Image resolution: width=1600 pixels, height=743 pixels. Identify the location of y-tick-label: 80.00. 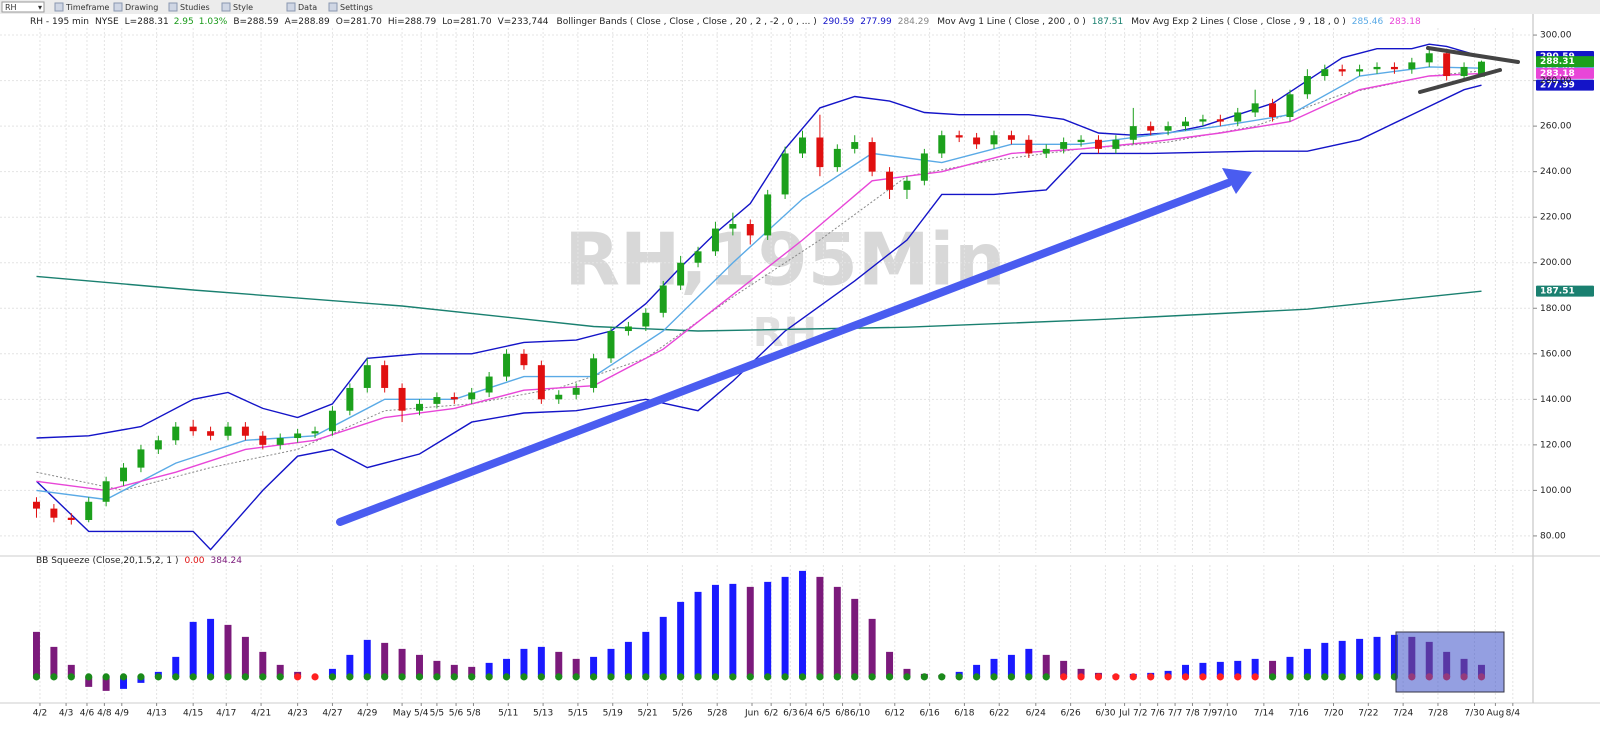
(1553, 536).